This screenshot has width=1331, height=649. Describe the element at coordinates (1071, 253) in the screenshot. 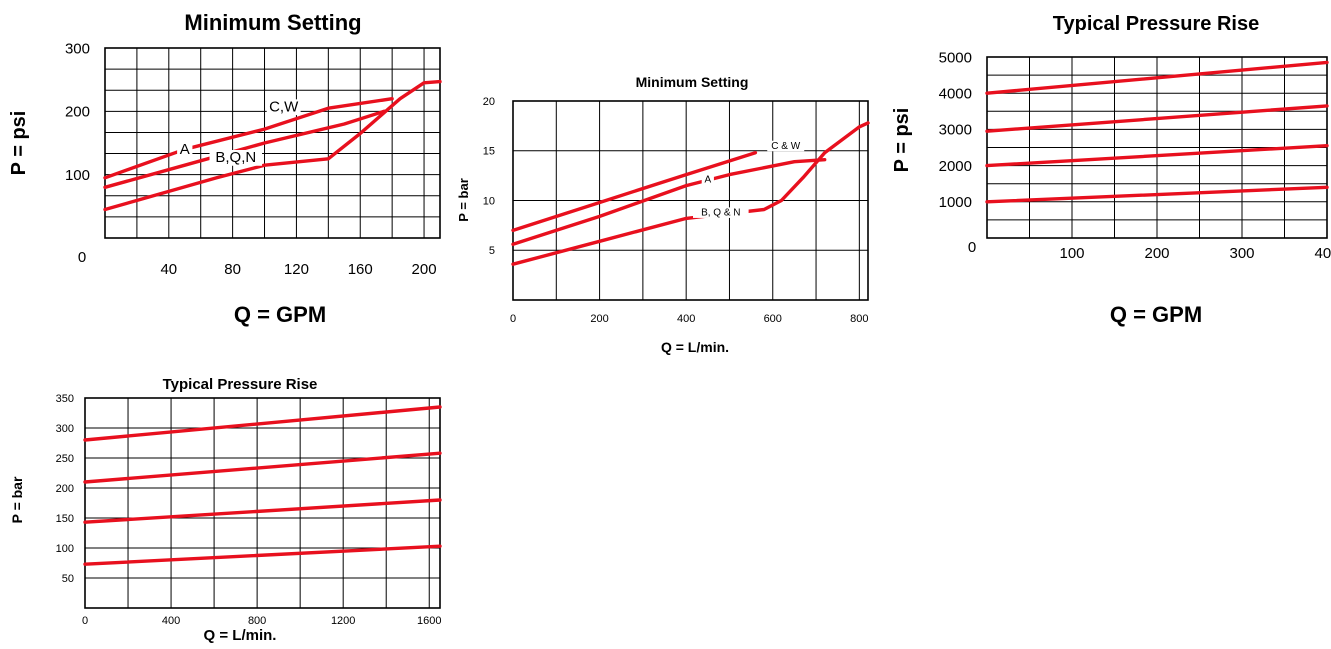

I see `x-tick-label: 100` at that location.